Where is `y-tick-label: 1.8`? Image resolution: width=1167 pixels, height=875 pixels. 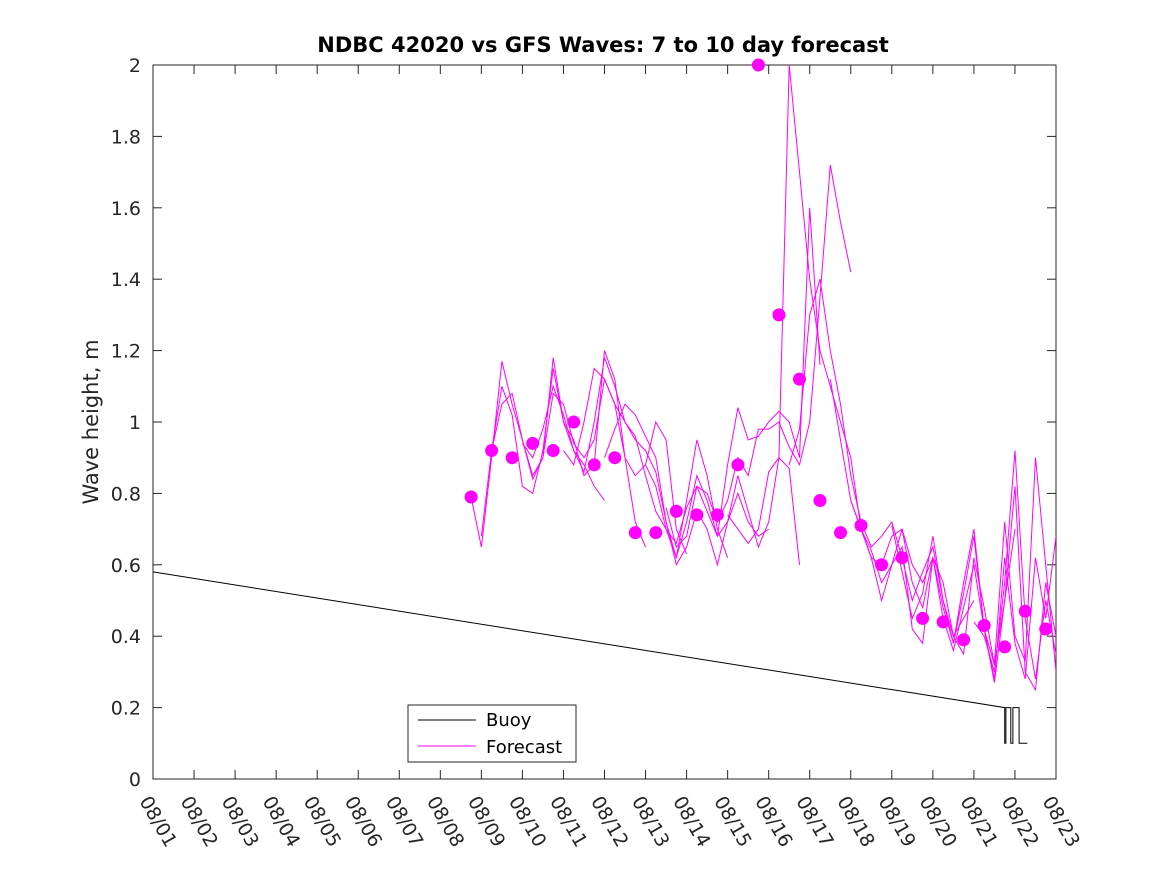 y-tick-label: 1.8 is located at coordinates (126, 137).